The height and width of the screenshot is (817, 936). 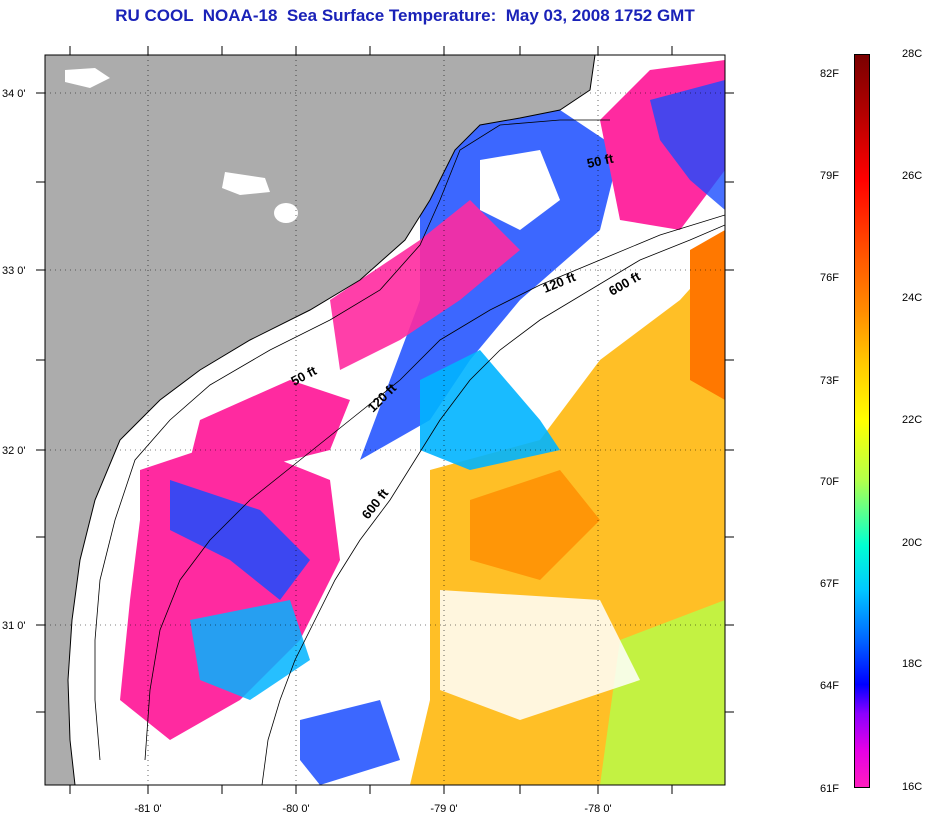 I want to click on lon-label-79: -79 0', so click(x=443, y=809).